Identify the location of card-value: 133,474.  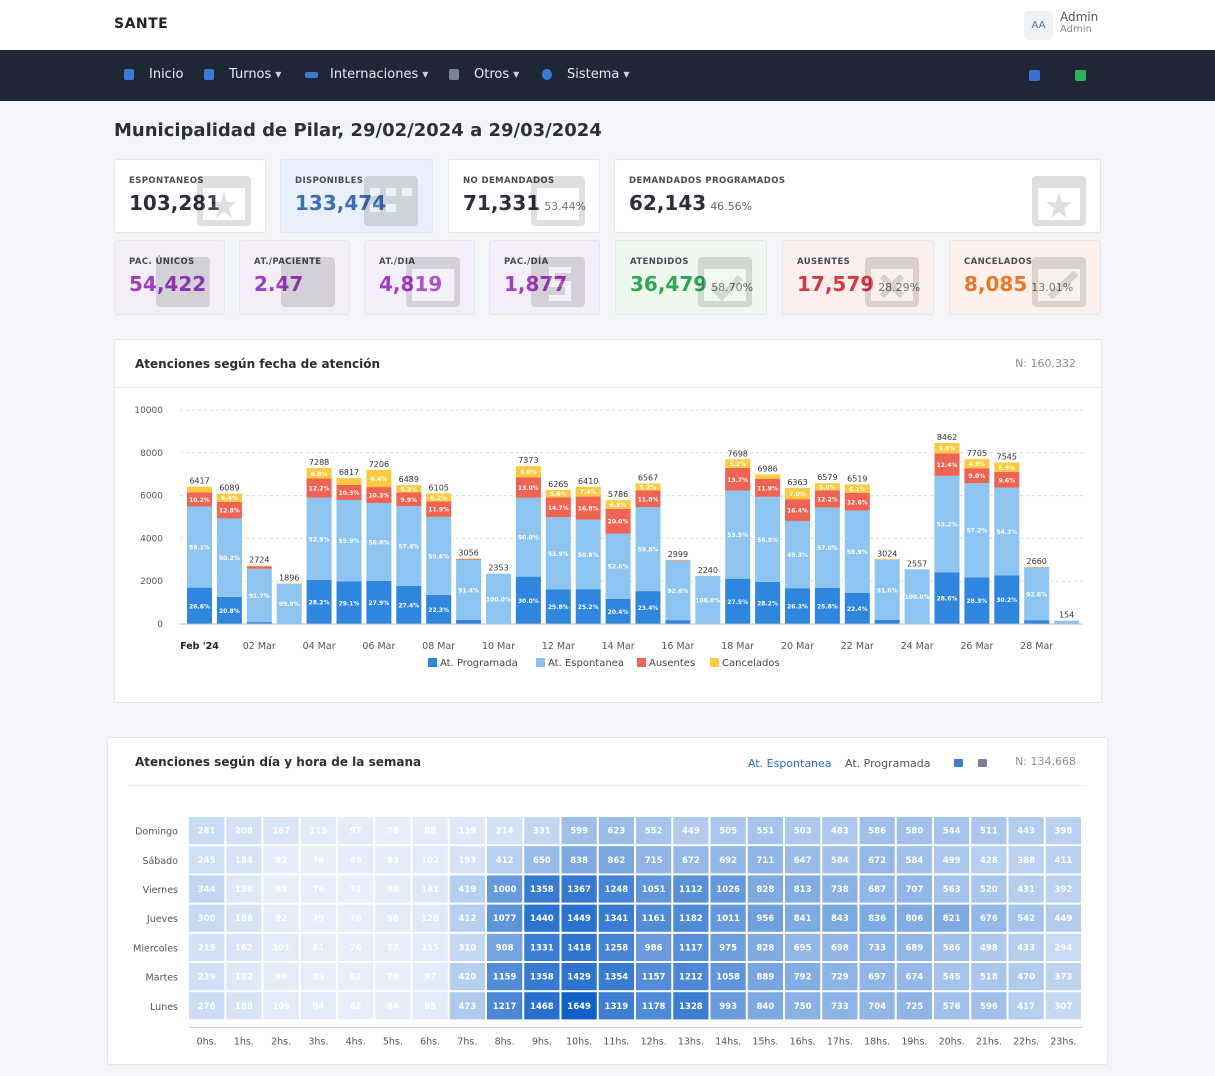
(341, 203).